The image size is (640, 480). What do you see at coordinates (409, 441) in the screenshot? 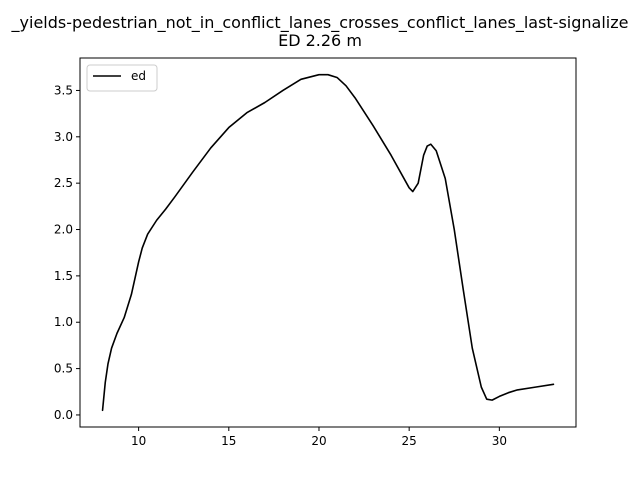
I see `x-tick-label: 25` at bounding box center [409, 441].